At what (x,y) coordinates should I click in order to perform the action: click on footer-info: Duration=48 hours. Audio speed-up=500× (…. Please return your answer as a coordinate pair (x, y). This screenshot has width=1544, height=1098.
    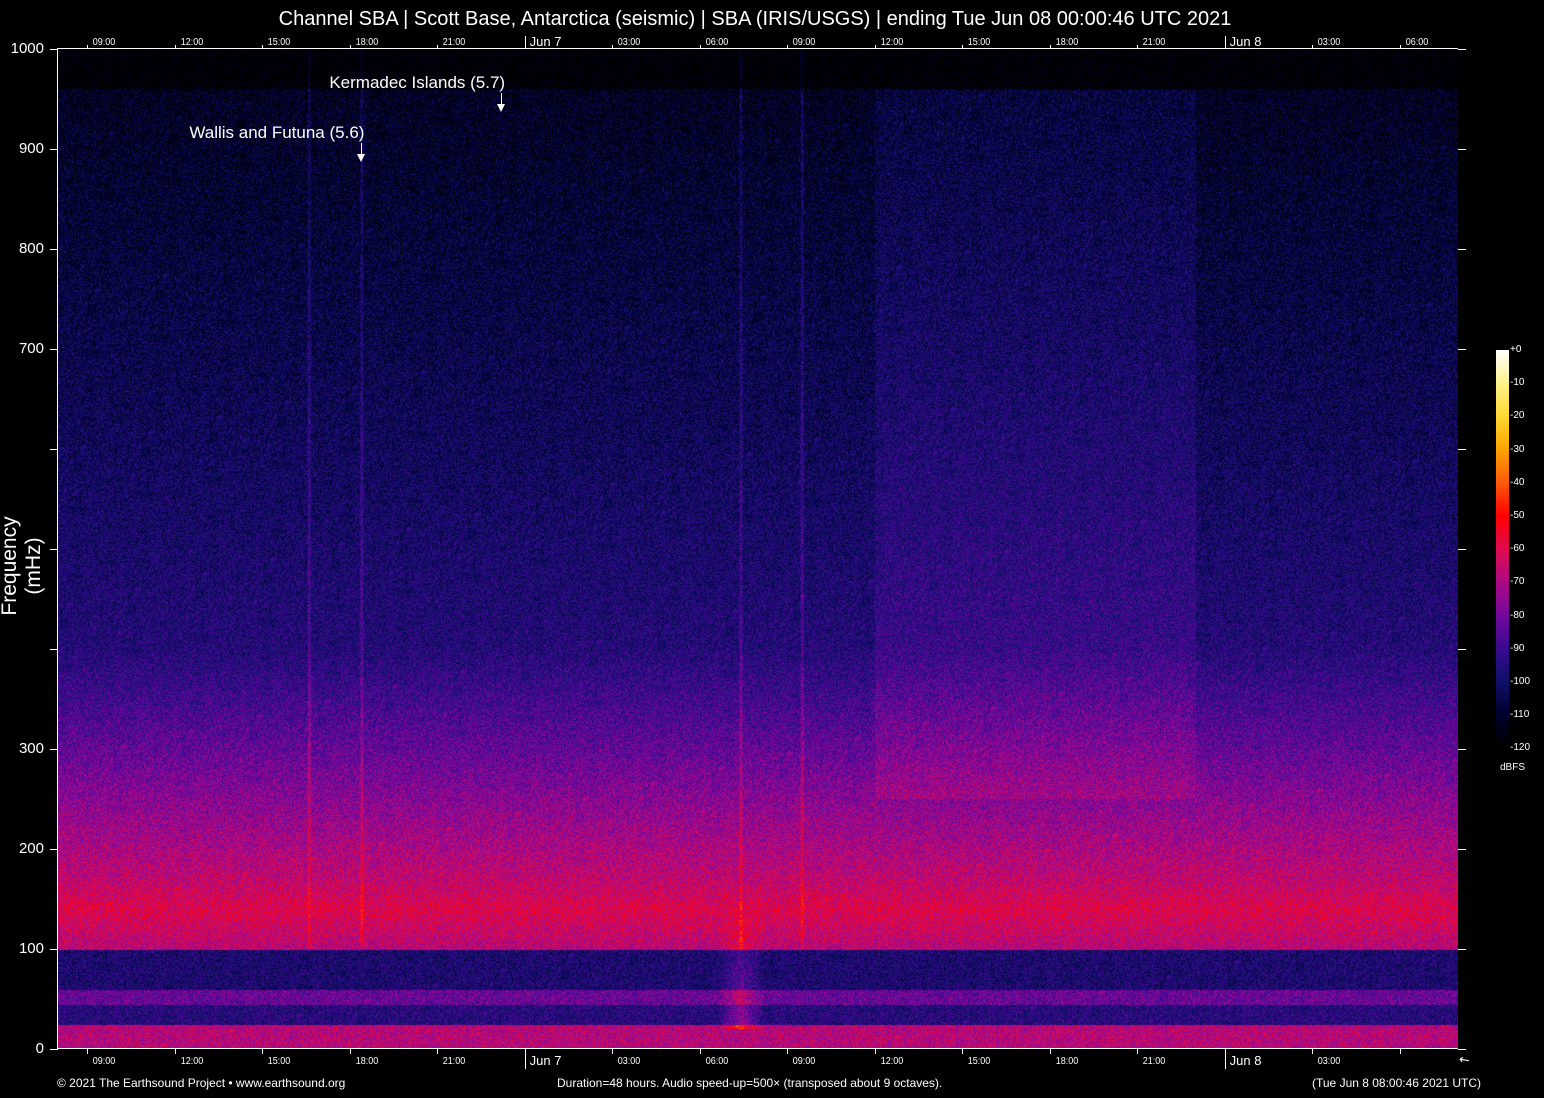
    Looking at the image, I should click on (750, 1083).